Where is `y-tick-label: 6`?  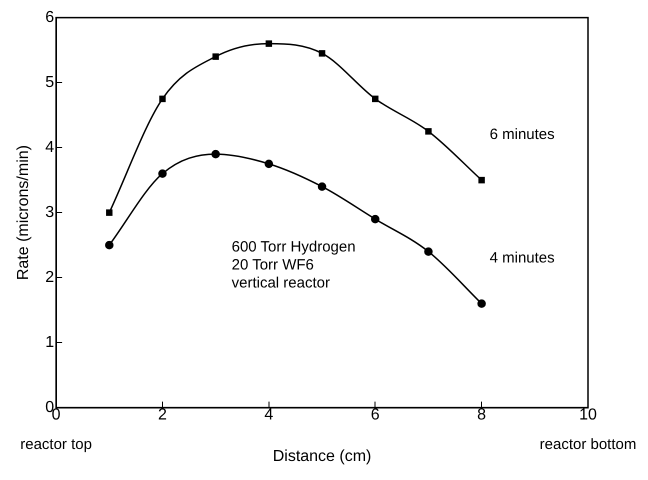
y-tick-label: 6 is located at coordinates (49, 17).